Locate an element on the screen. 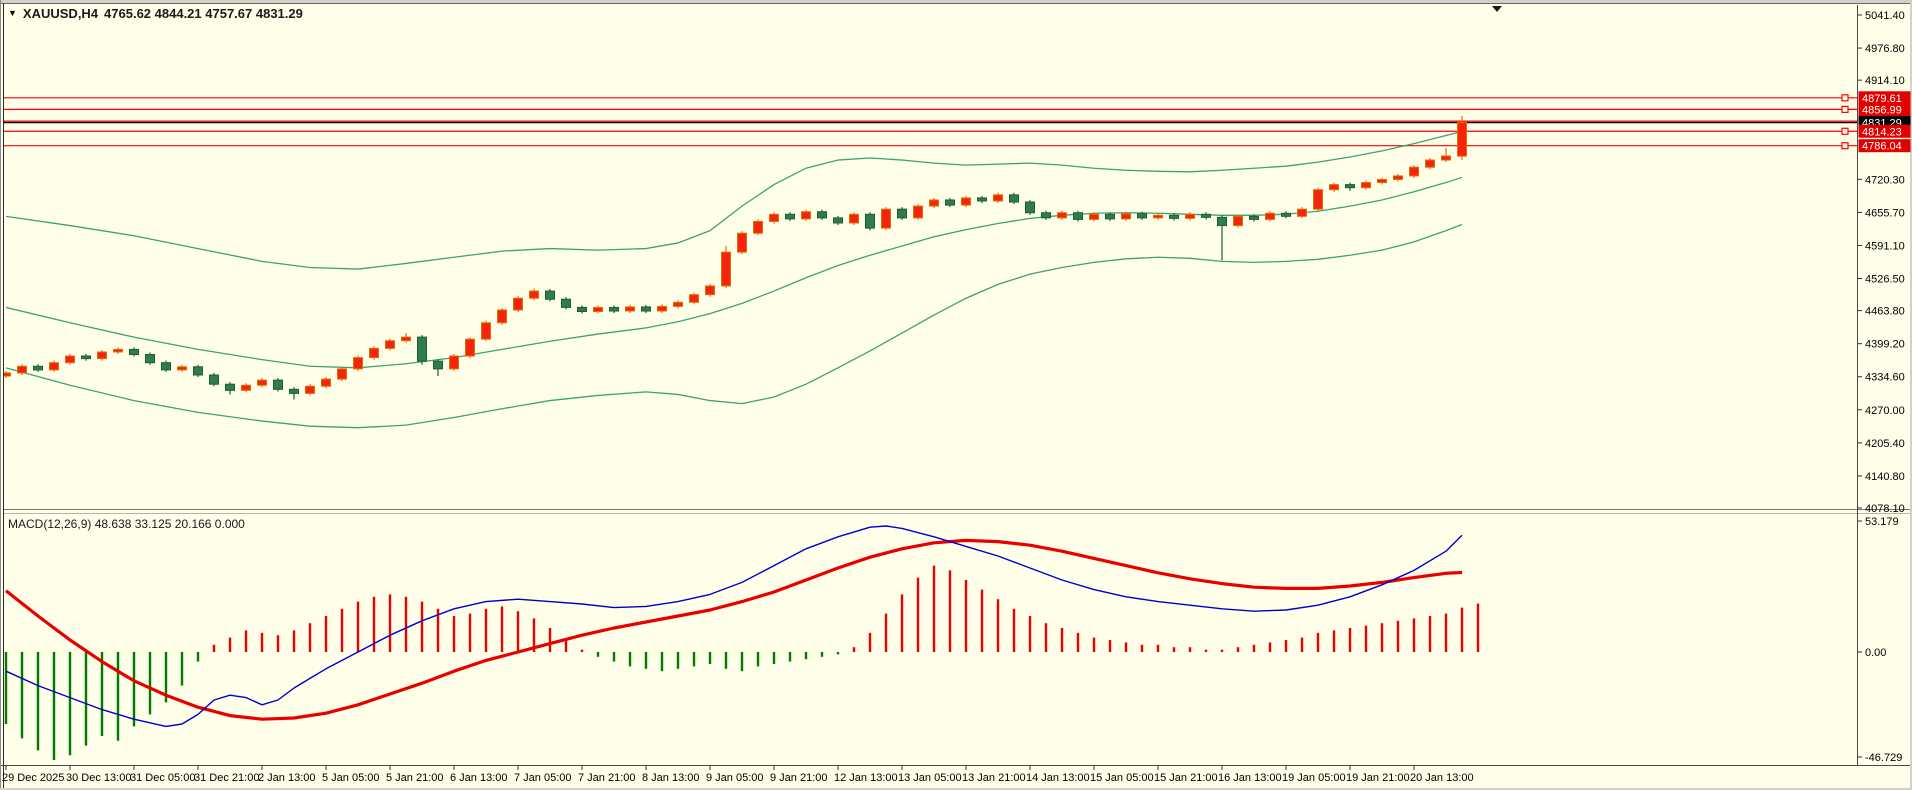 The width and height of the screenshot is (1912, 790). time-axis-tick-label: 20 Jan 13:00 is located at coordinates (1442, 778).